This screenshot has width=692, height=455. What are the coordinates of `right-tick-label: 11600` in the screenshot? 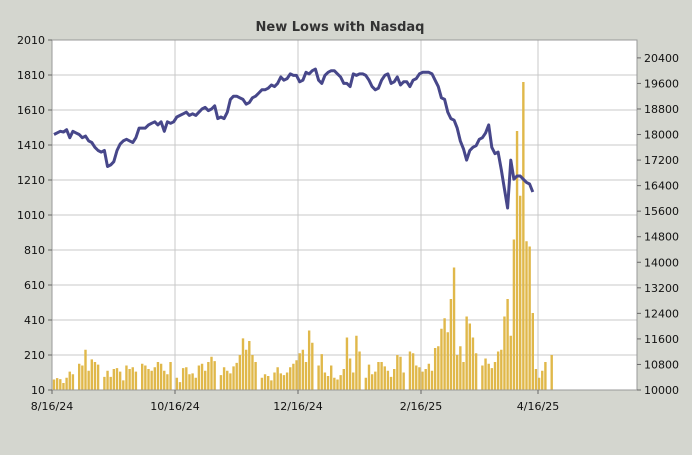 It's located at (661, 339).